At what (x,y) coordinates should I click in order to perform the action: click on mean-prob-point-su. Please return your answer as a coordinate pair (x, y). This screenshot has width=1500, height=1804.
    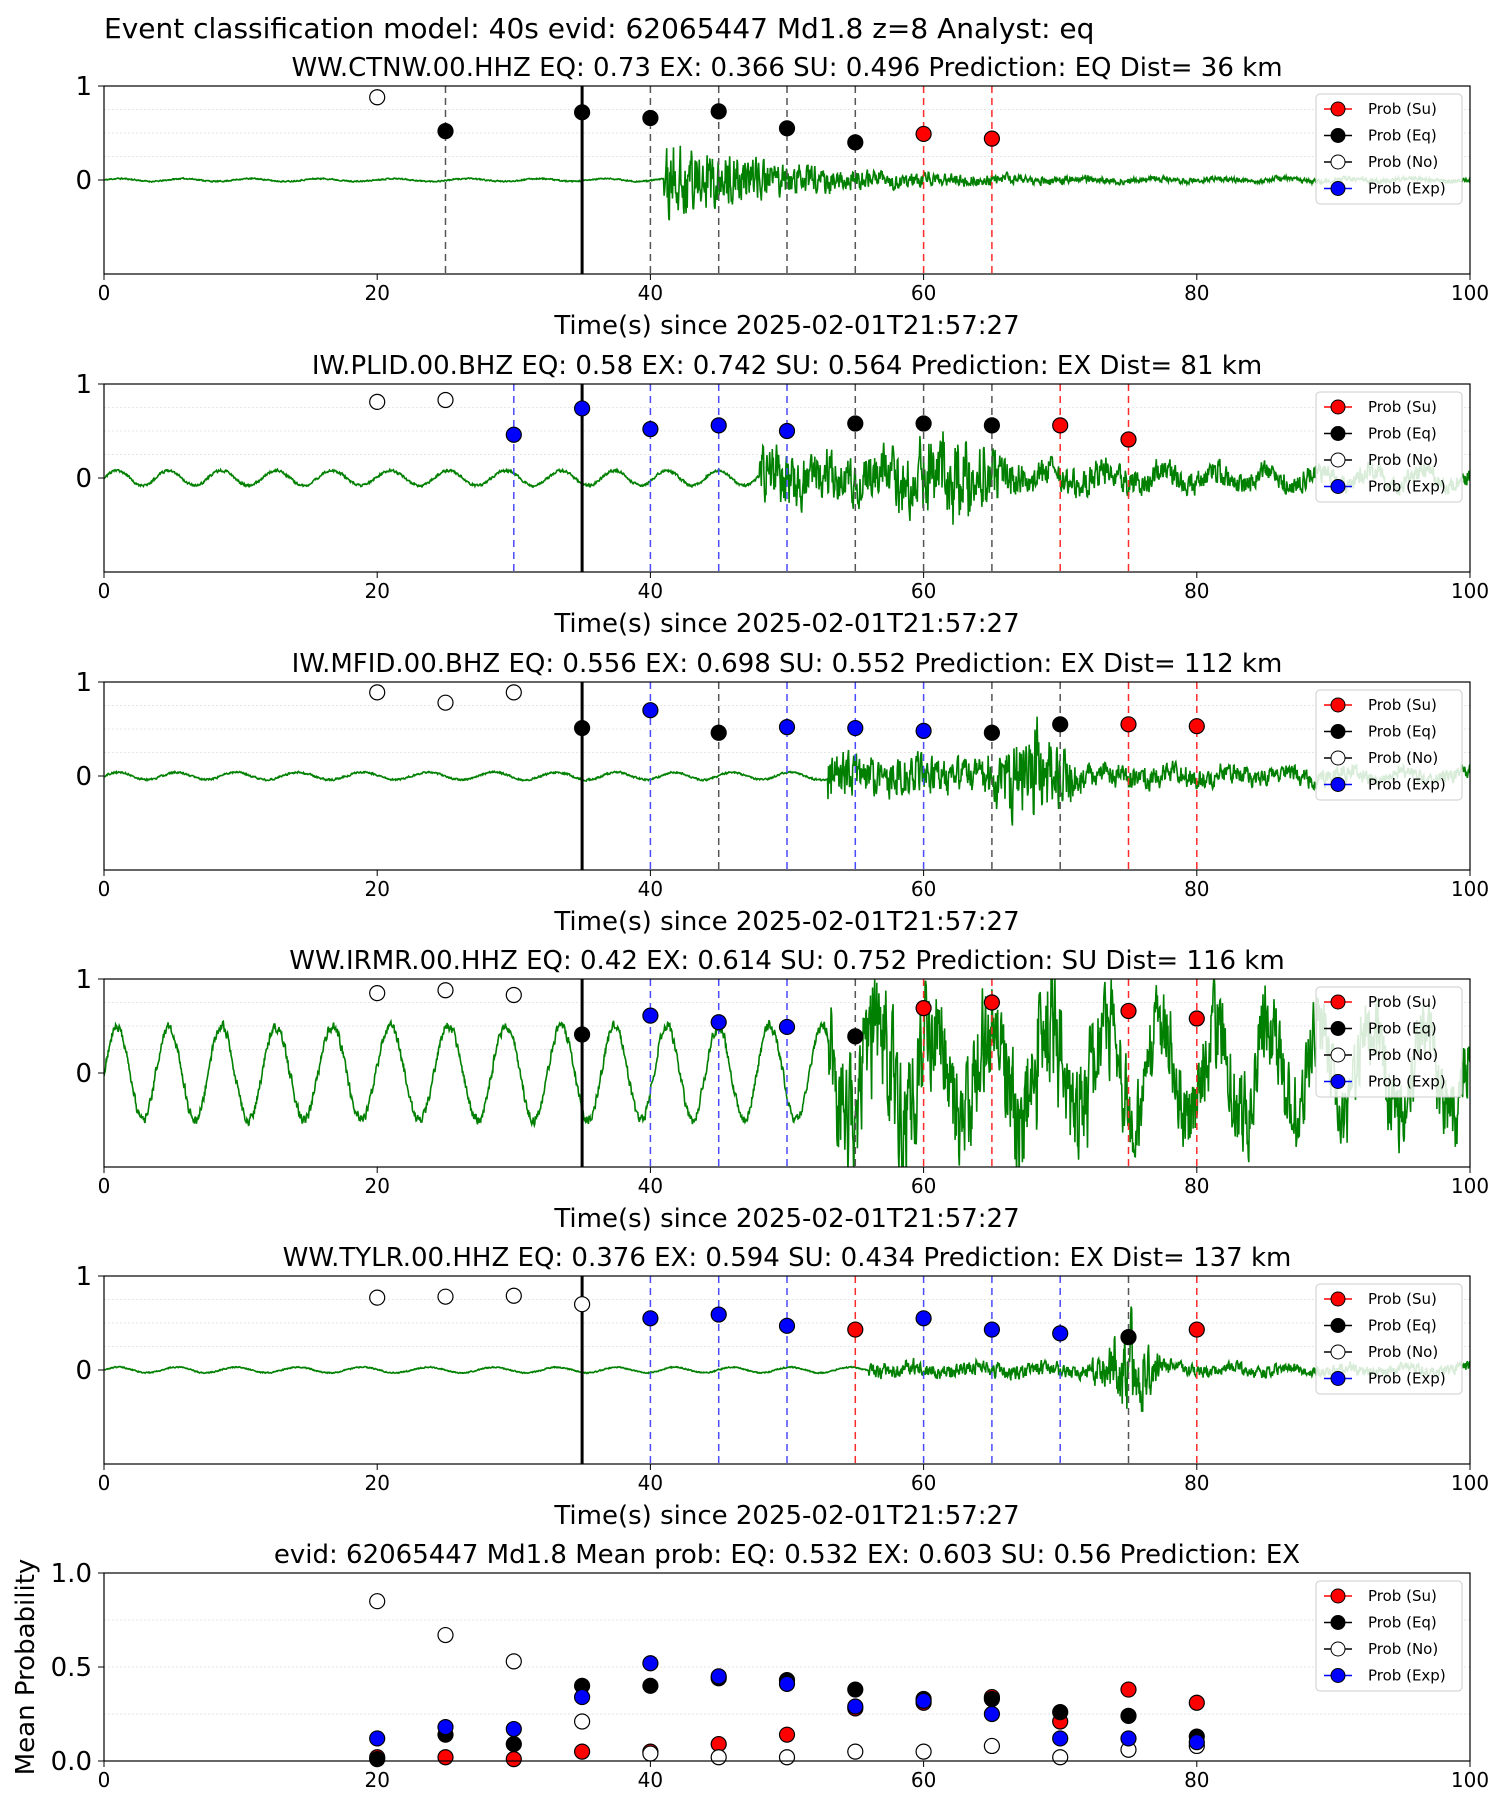
    Looking at the image, I should click on (513, 1759).